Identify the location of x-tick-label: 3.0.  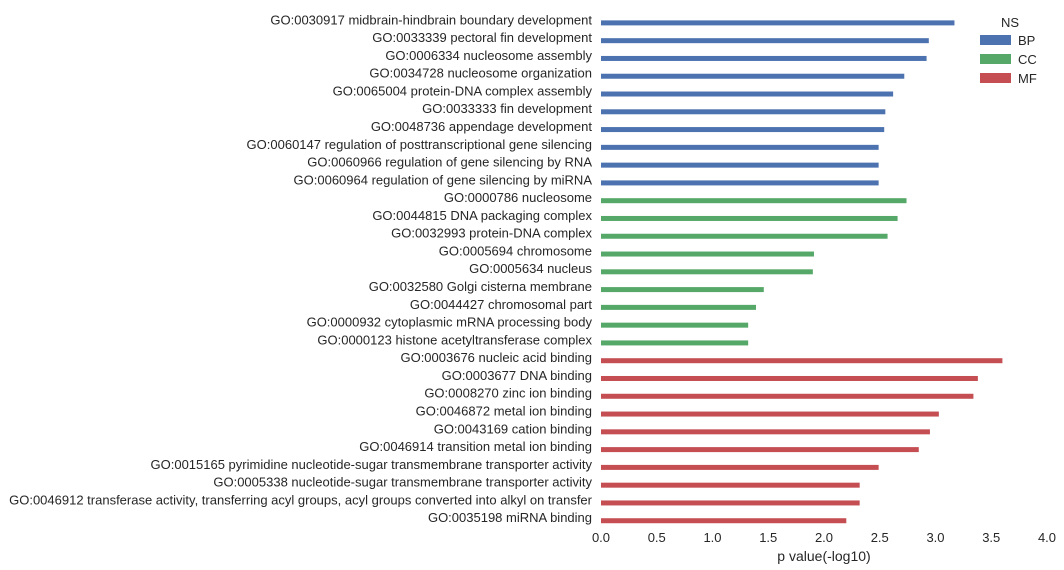
(935, 537).